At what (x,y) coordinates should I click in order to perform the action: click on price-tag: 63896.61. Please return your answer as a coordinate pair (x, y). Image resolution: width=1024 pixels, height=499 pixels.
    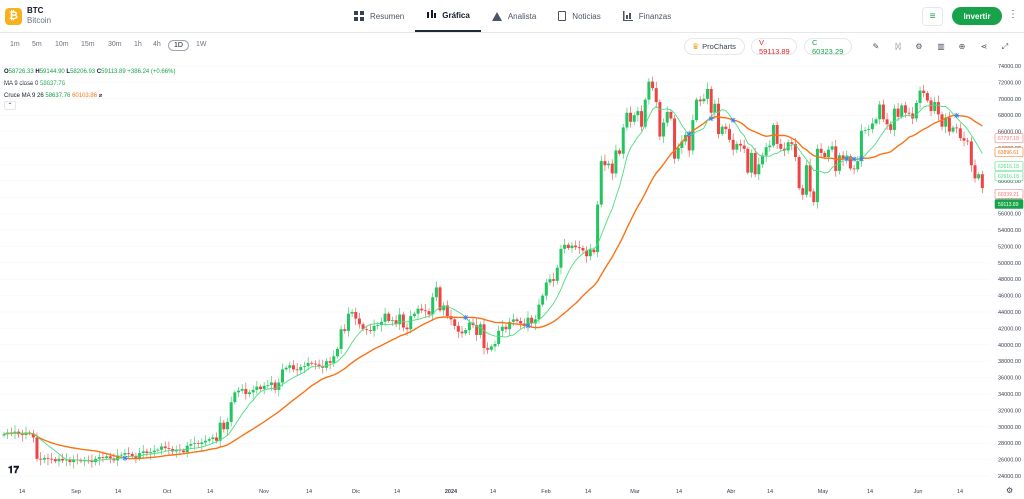
    Looking at the image, I should click on (1009, 152).